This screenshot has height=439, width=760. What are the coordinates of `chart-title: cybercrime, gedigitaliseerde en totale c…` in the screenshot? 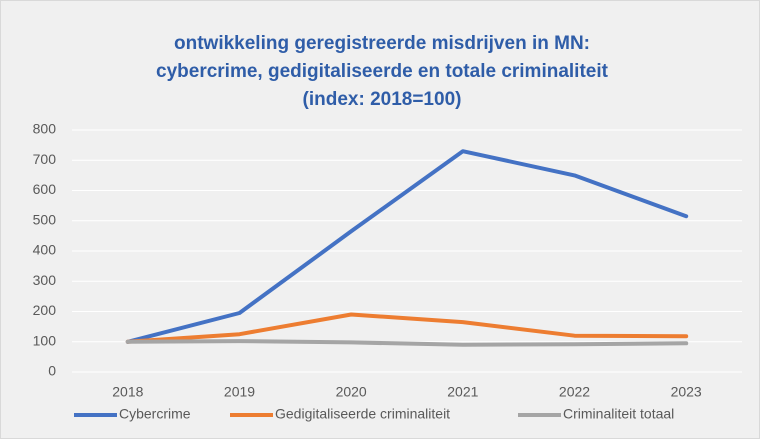 It's located at (382, 71).